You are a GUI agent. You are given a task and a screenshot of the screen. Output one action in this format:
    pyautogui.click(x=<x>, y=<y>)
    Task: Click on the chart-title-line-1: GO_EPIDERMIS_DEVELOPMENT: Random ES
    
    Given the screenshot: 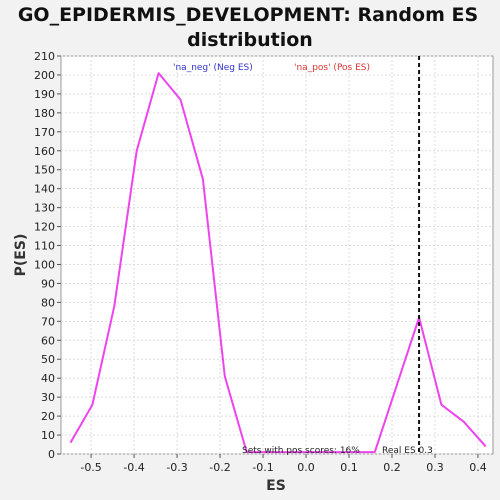 What is the action you would take?
    pyautogui.click(x=248, y=15)
    